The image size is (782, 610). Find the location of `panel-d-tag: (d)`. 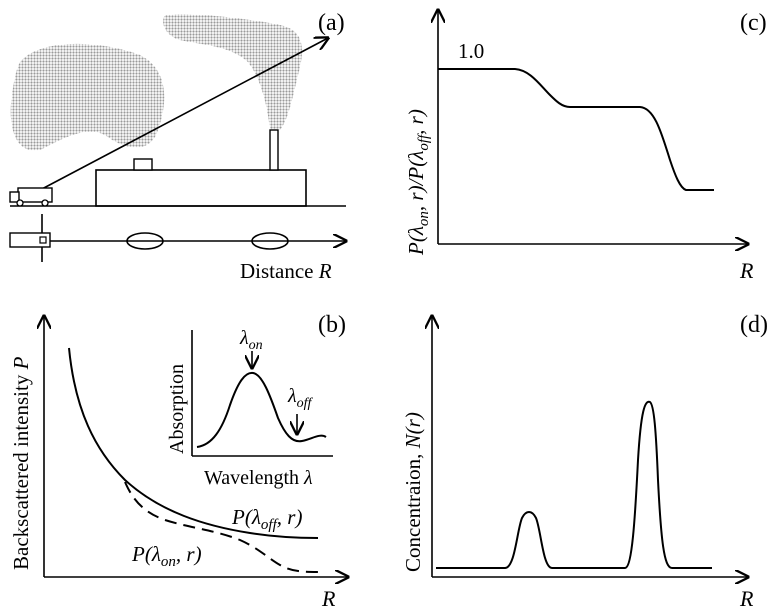

panel-d-tag: (d) is located at coordinates (754, 325).